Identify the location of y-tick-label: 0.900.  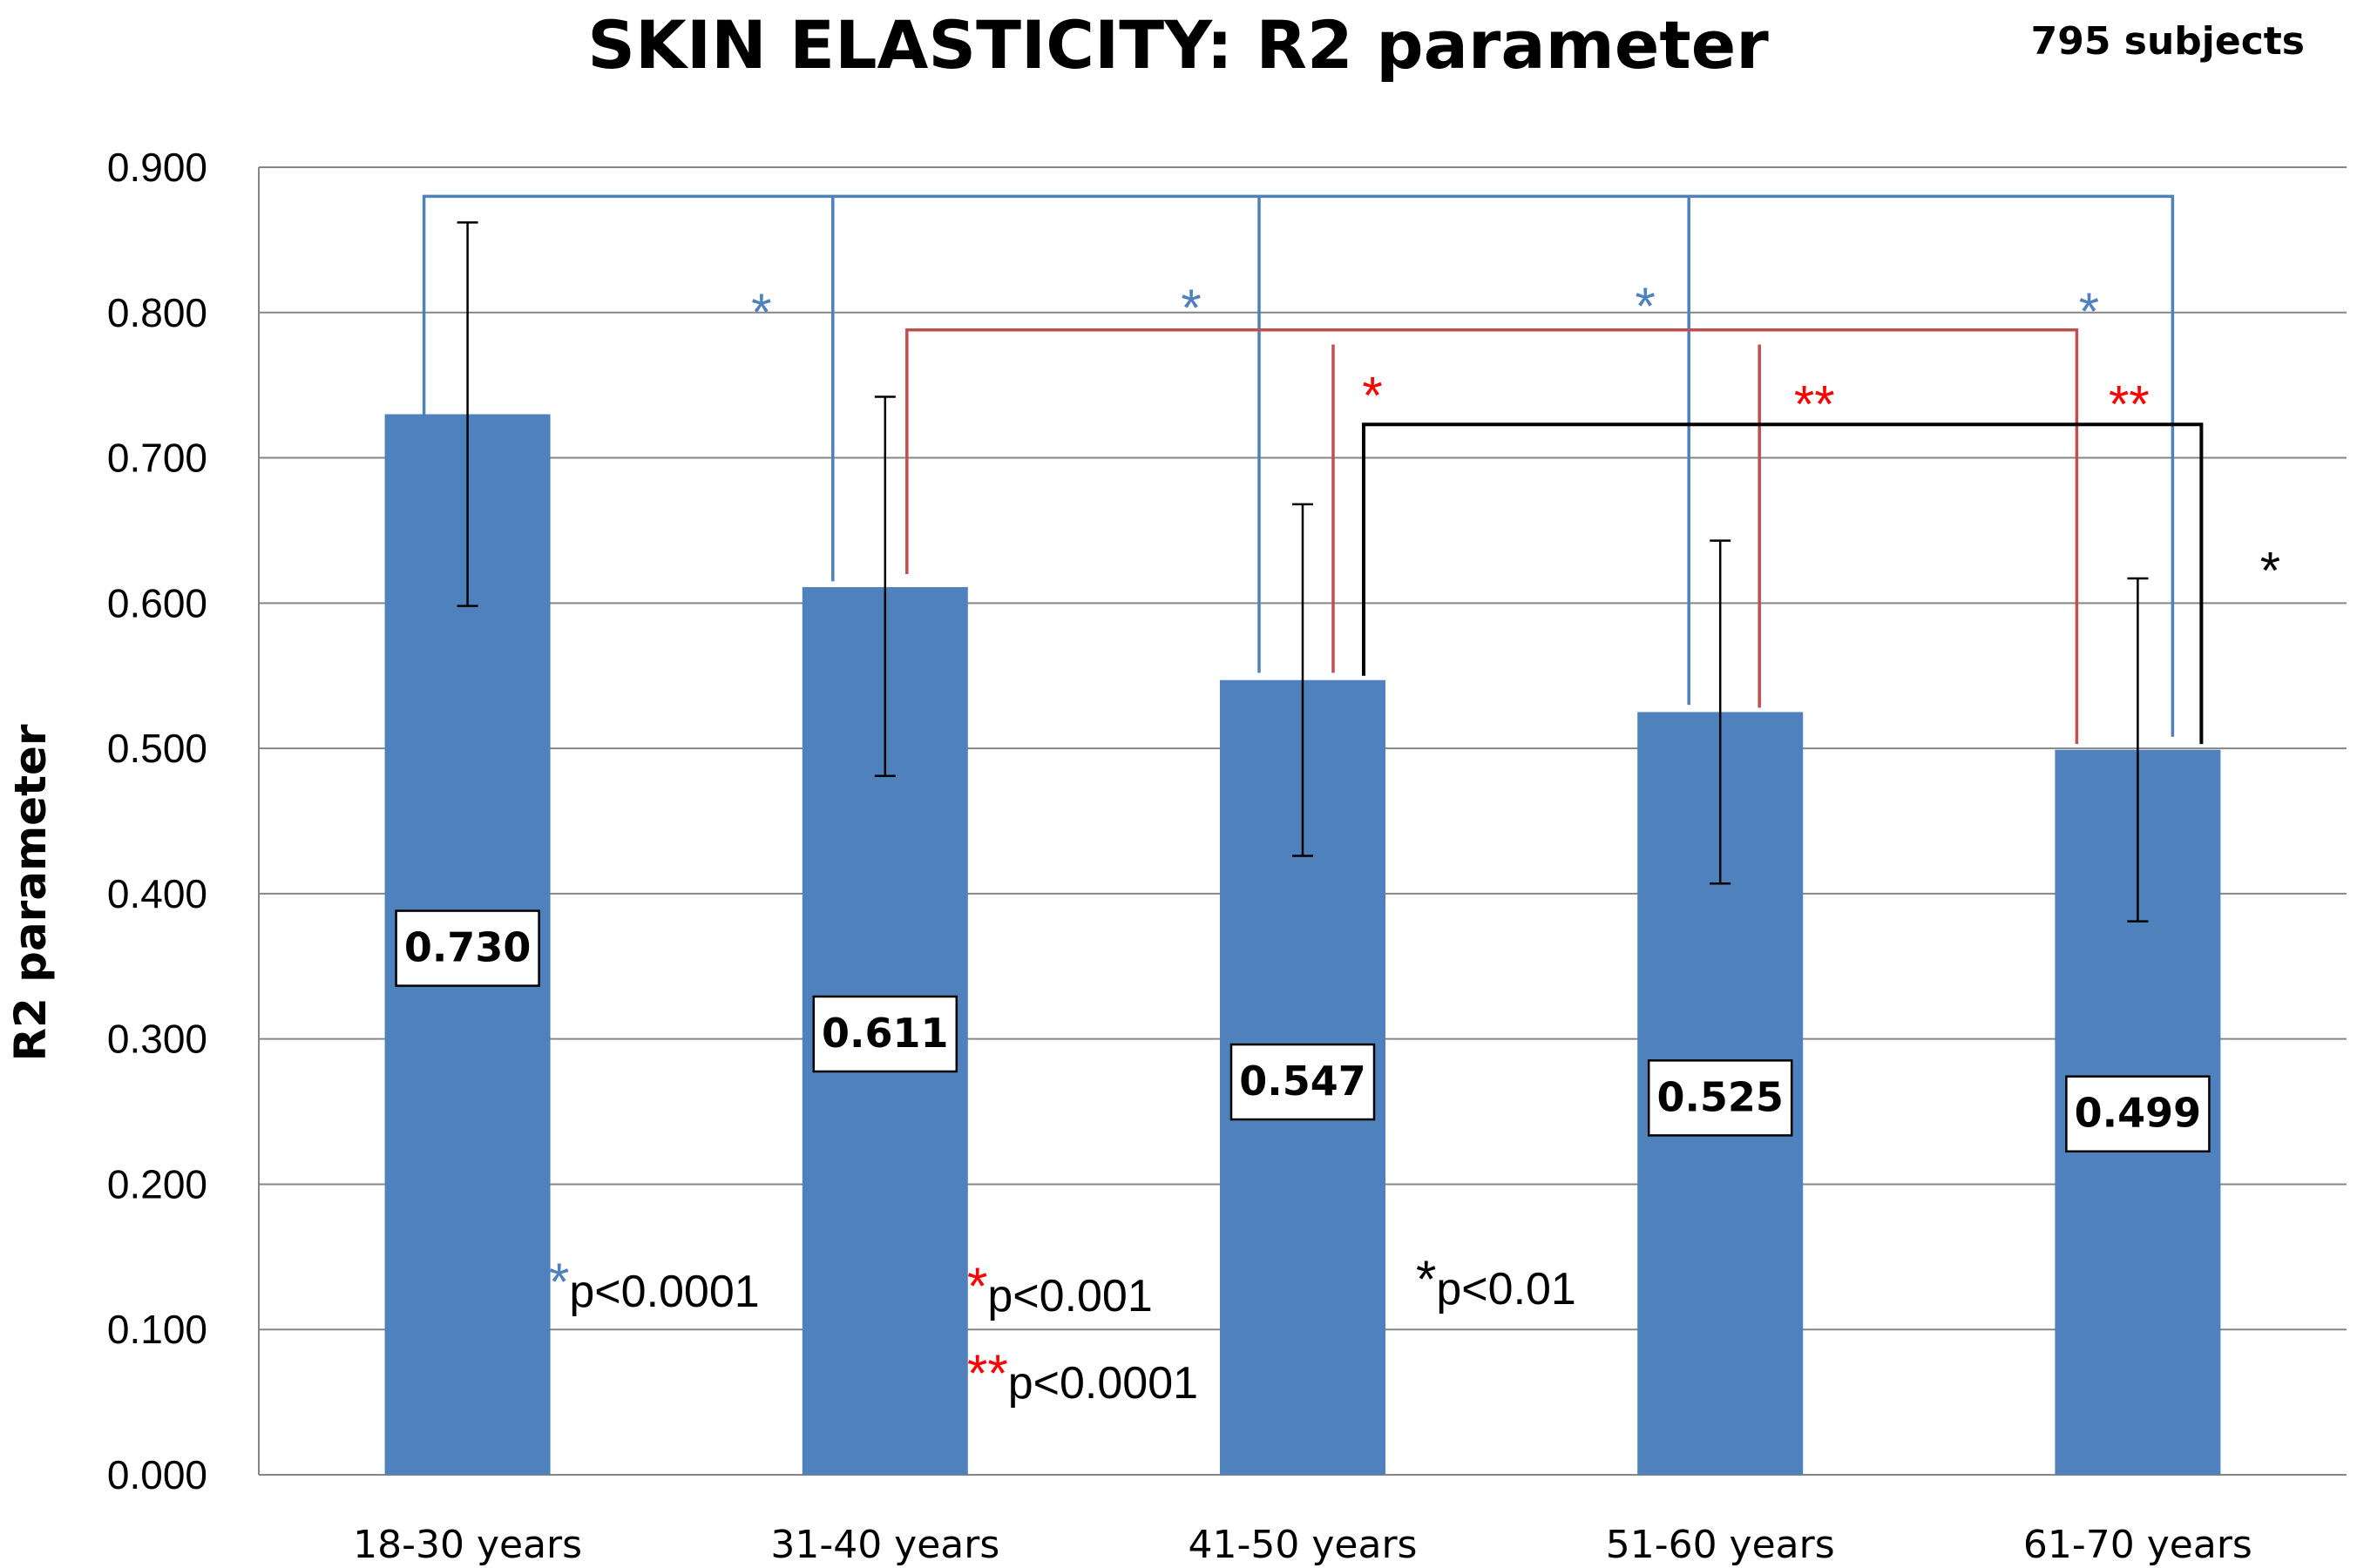
(157, 167).